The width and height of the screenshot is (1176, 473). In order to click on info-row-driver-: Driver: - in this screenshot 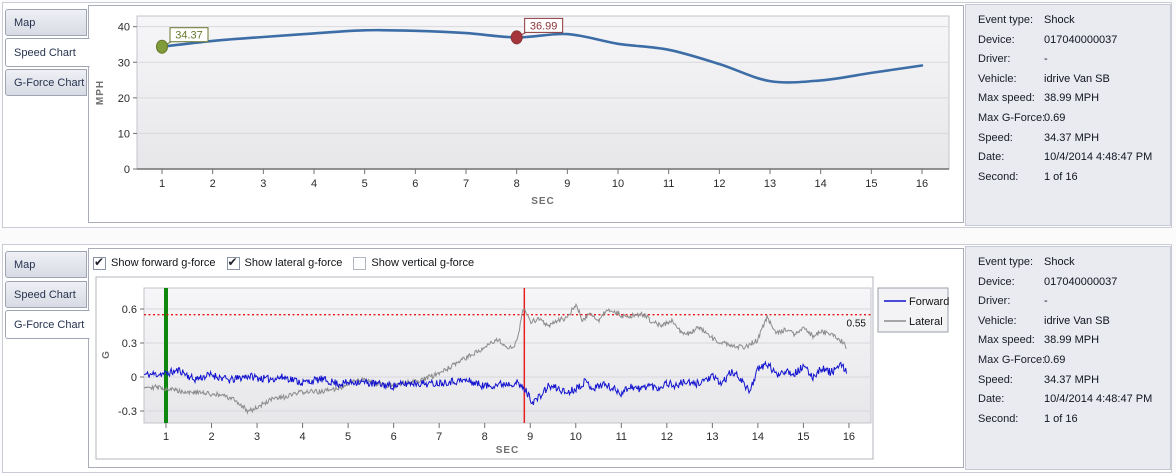, I will do `click(1074, 60)`.